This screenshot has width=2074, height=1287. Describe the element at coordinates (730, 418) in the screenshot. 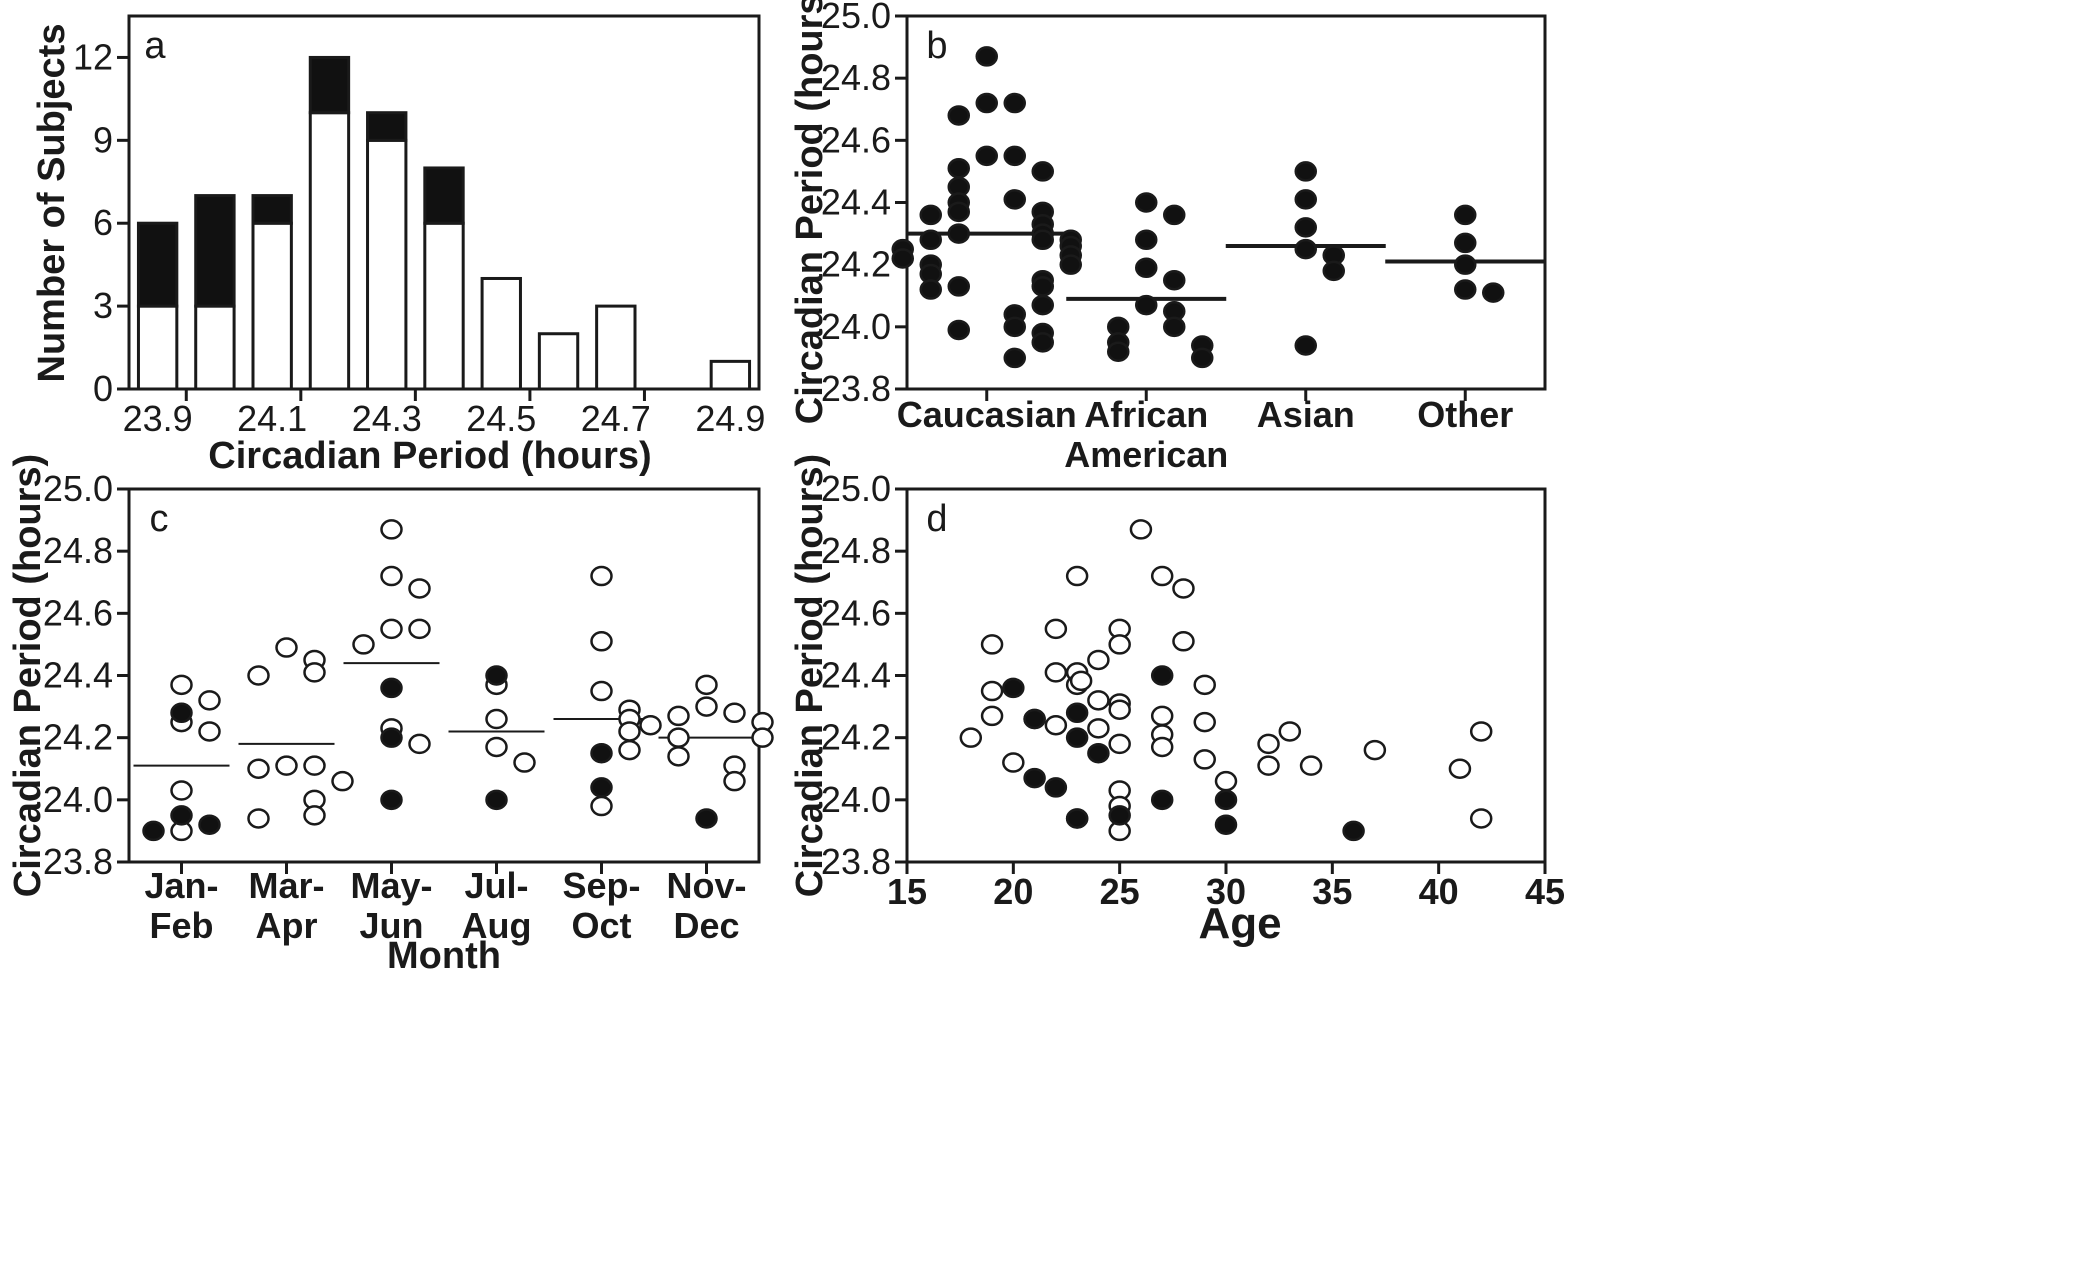

I see `x-tick-label: 24.9` at that location.